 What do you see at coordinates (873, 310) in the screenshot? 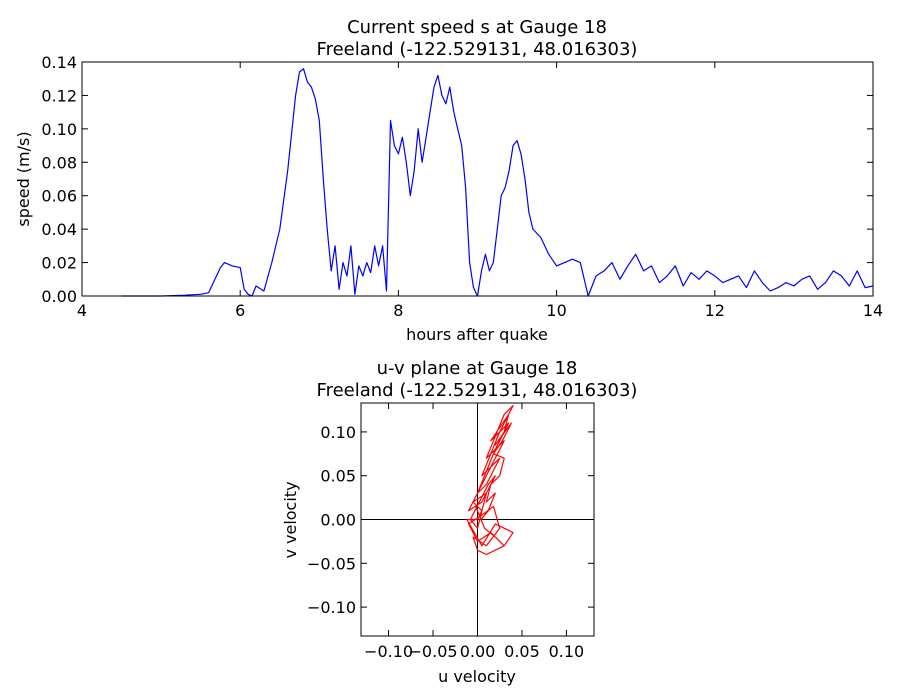
I see `speed-xtick-label: 14` at bounding box center [873, 310].